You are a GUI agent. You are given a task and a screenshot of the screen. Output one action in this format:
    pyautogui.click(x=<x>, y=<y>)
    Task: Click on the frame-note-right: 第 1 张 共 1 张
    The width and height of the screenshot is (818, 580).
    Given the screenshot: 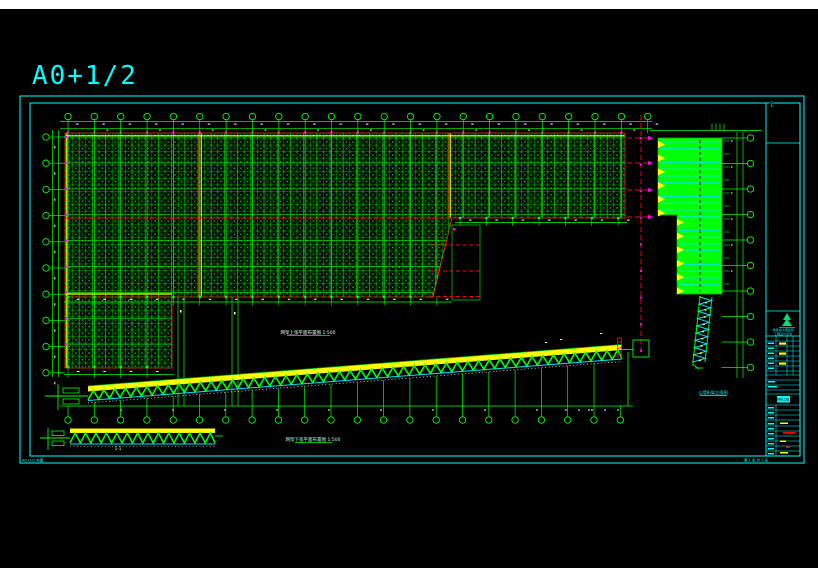 What is the action you would take?
    pyautogui.click(x=756, y=460)
    